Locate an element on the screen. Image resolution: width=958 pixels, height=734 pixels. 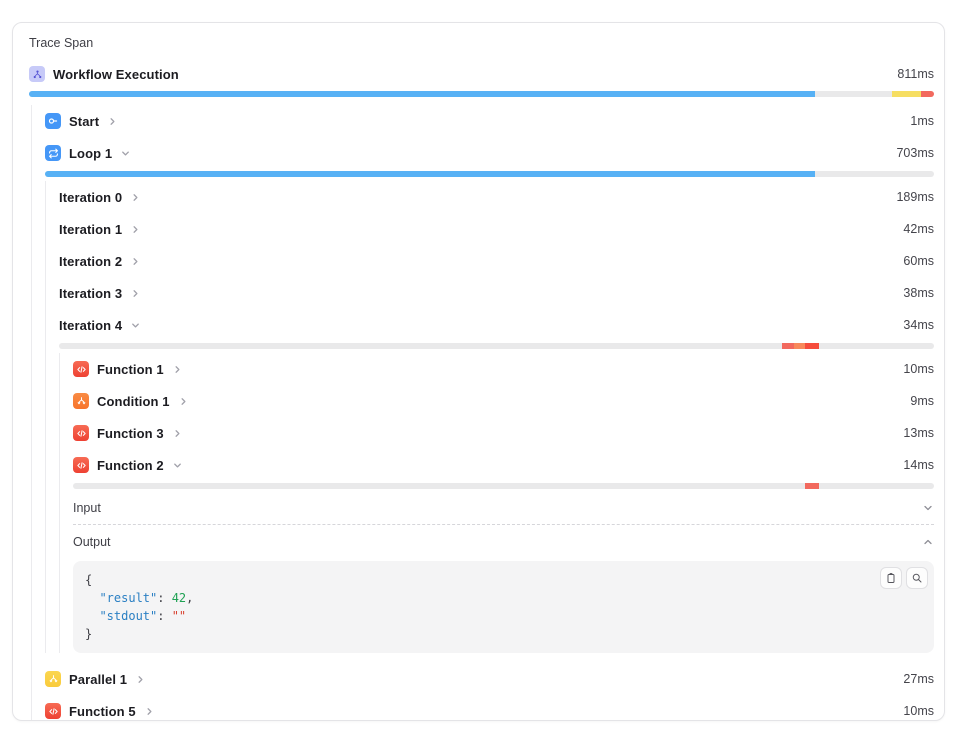
span-duration: 811ms is located at coordinates (915, 74).